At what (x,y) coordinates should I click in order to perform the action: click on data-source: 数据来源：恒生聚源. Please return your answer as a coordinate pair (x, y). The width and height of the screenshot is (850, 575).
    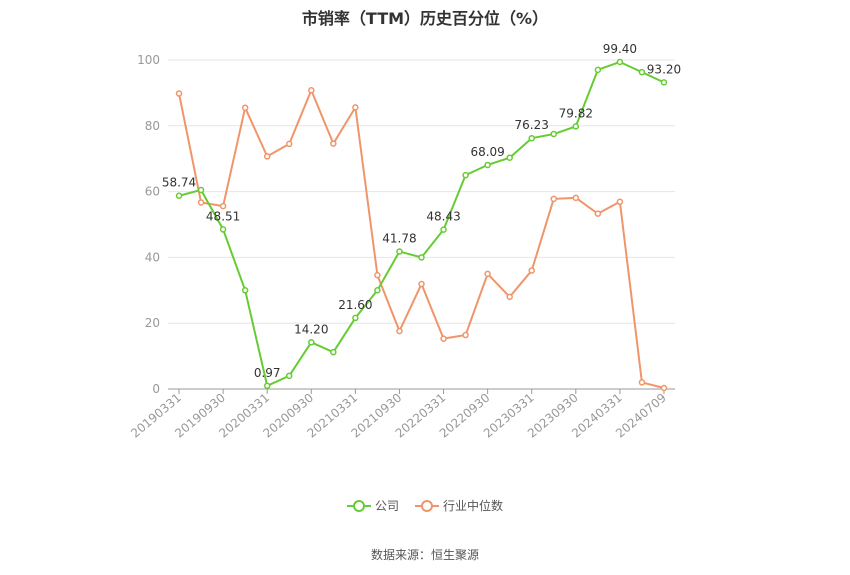
    Looking at the image, I should click on (424, 555).